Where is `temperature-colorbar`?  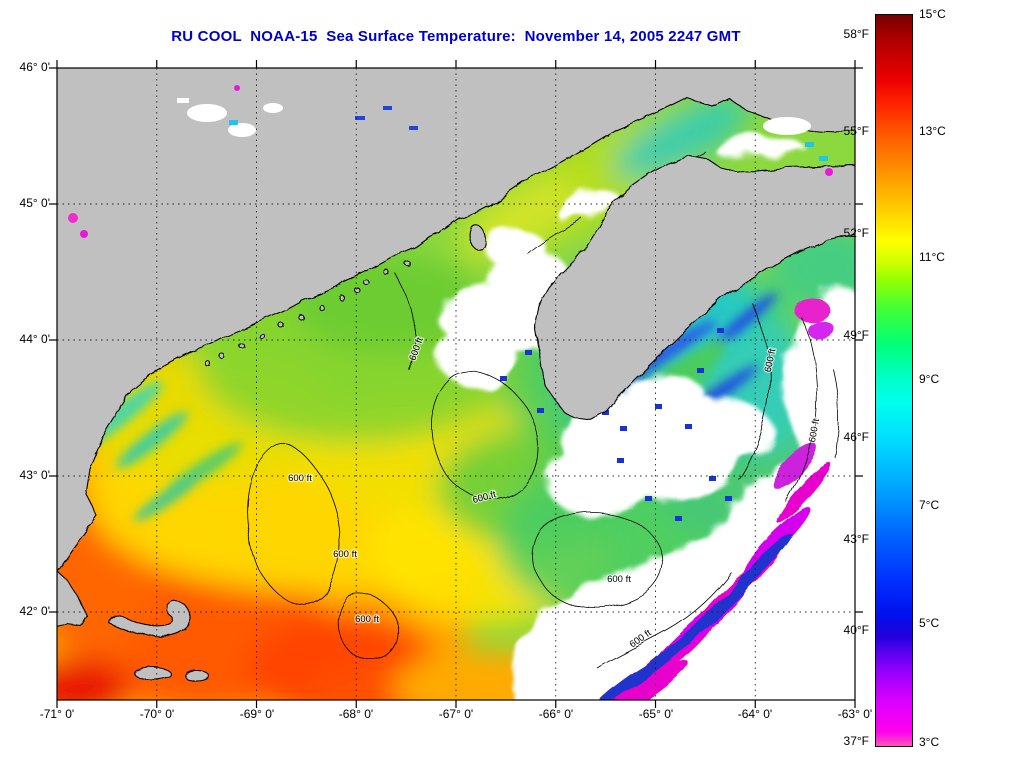 temperature-colorbar is located at coordinates (894, 380).